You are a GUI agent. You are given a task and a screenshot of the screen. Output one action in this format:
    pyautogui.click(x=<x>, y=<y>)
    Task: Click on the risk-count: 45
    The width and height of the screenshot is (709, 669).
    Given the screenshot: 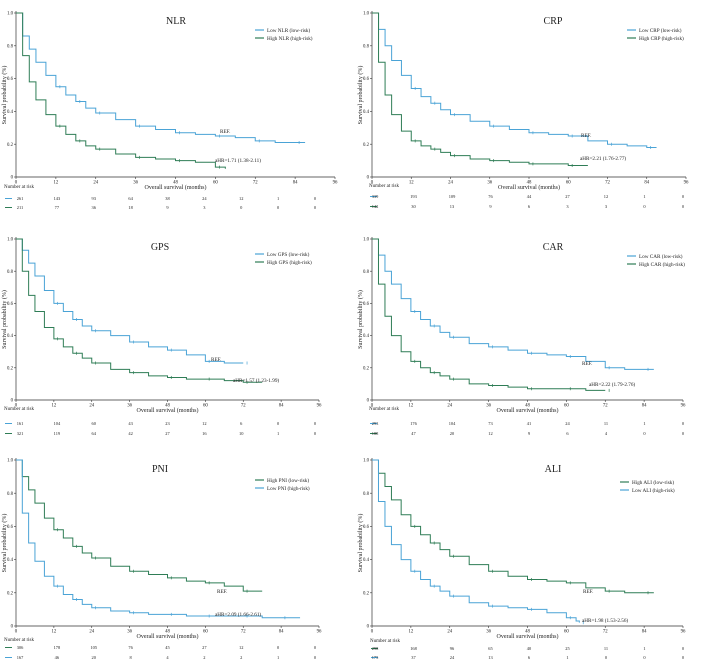 What is the action you would take?
    pyautogui.click(x=167, y=647)
    